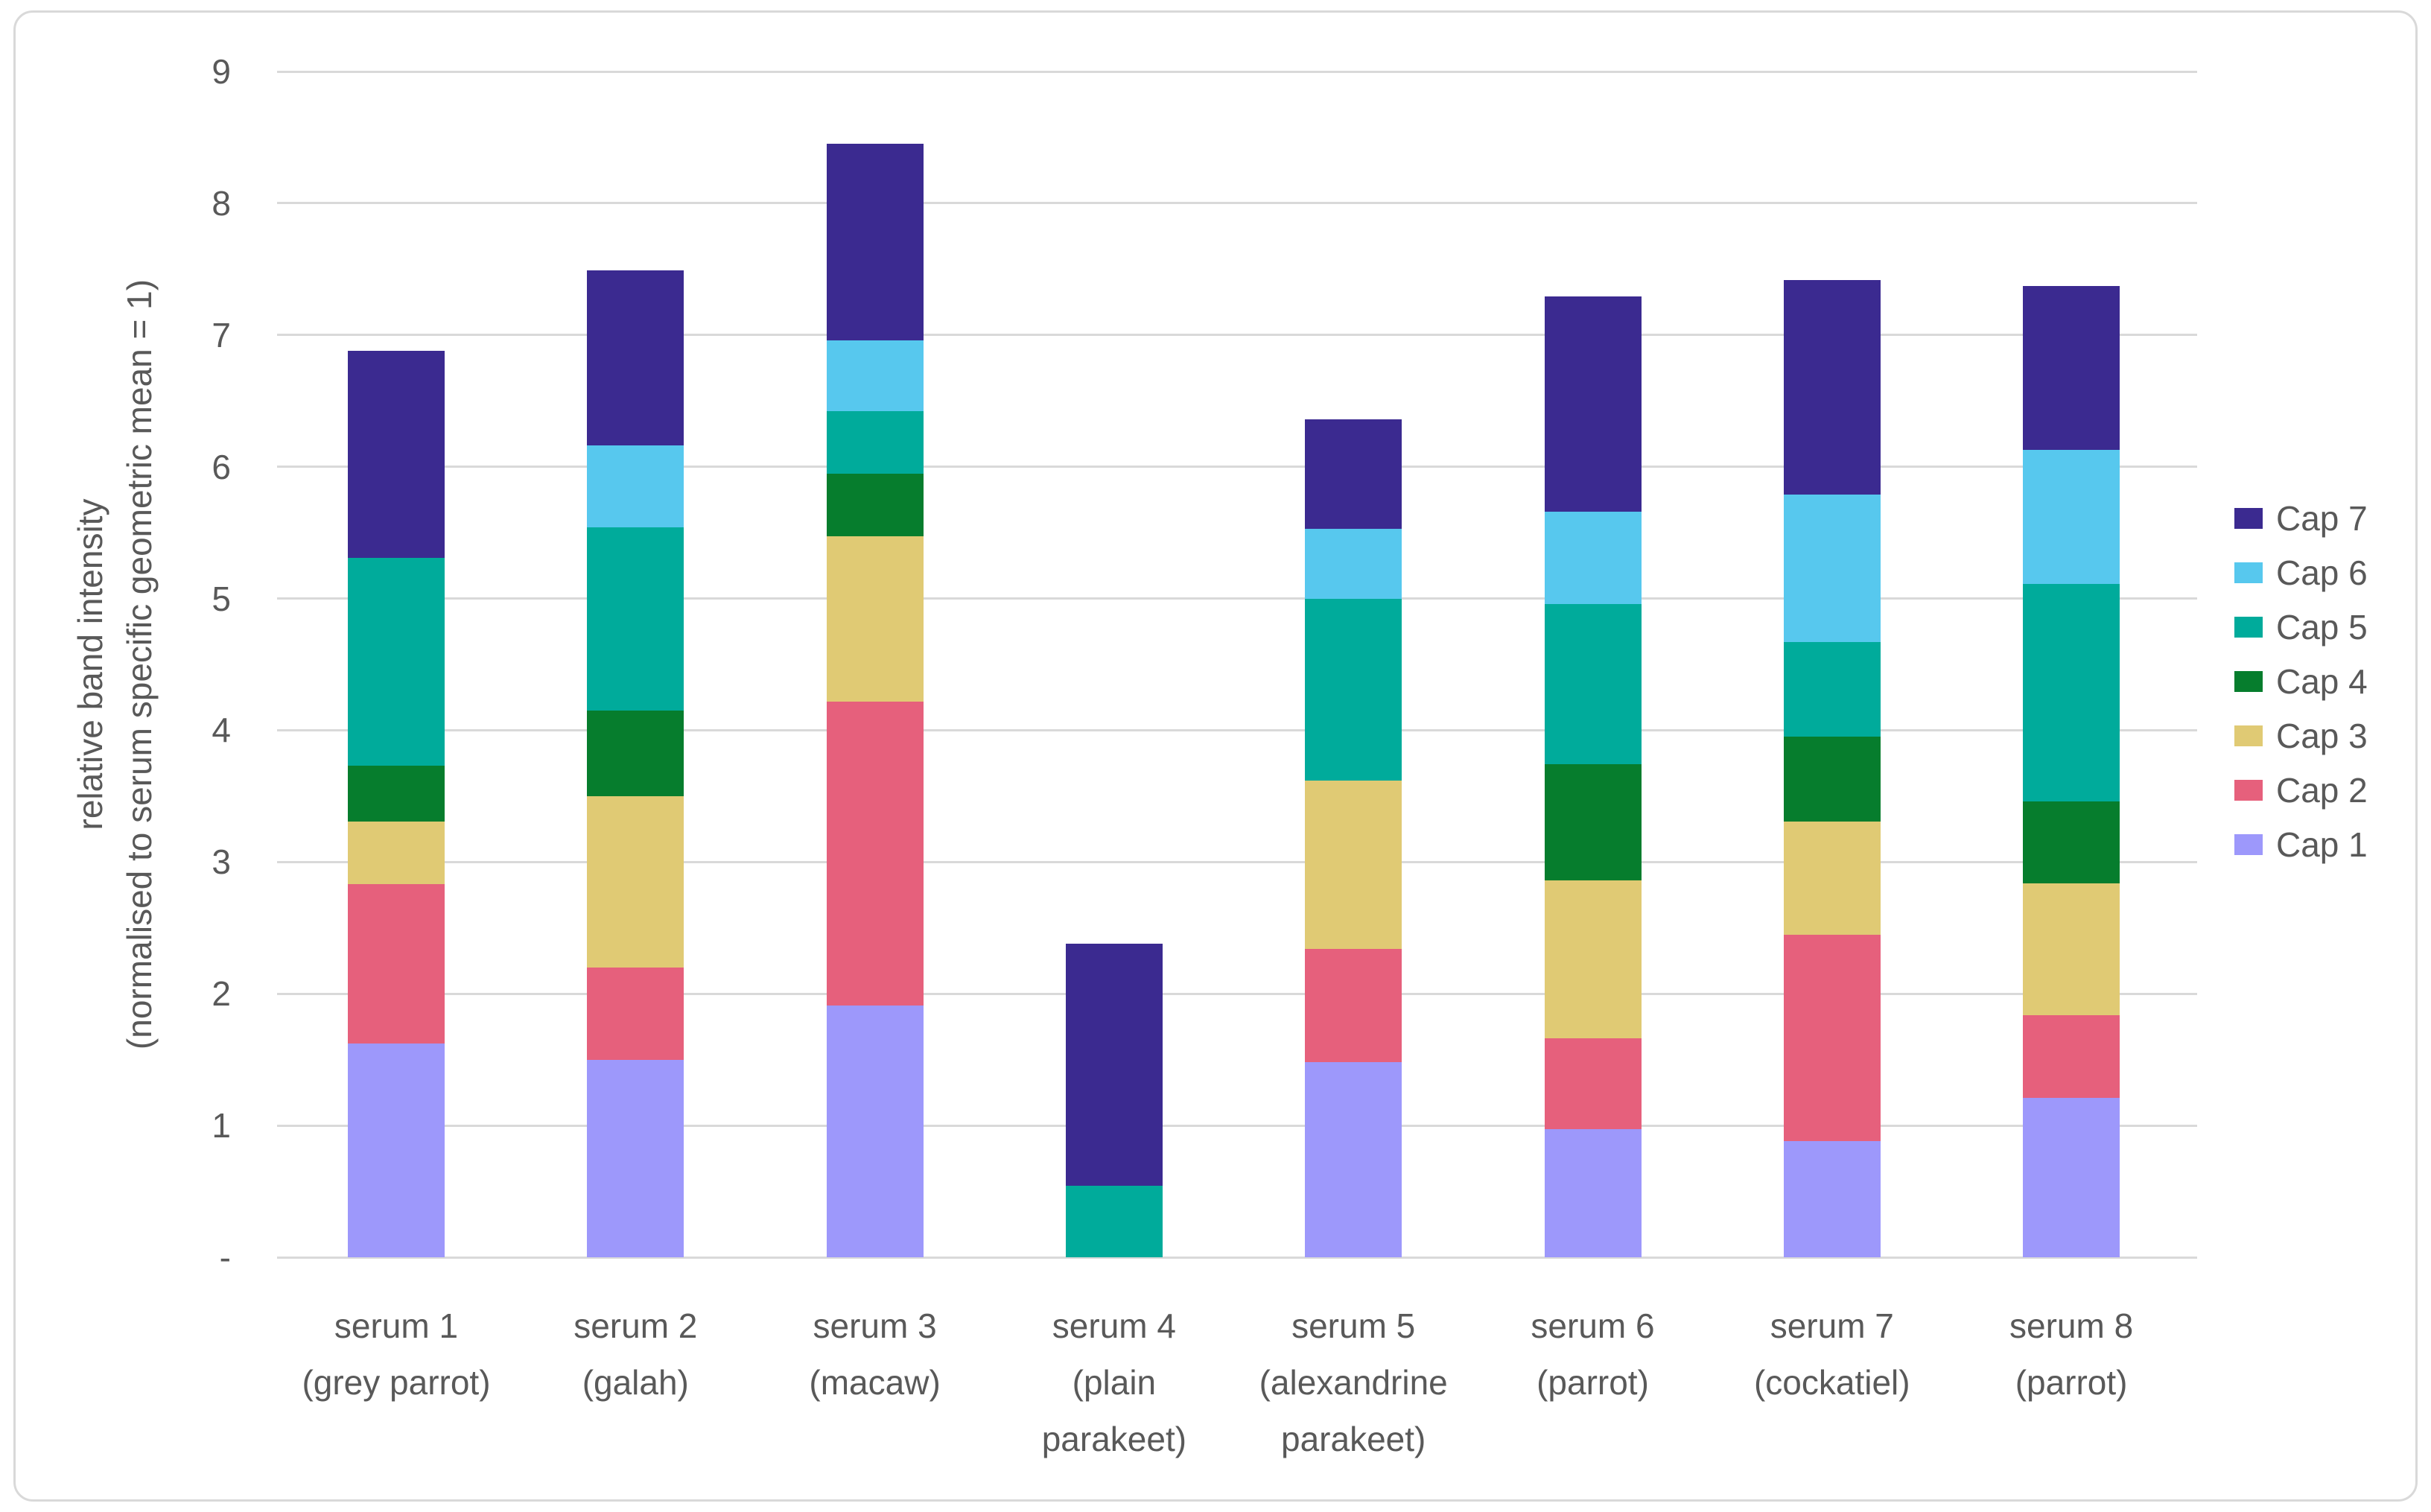  What do you see at coordinates (2322, 681) in the screenshot?
I see `legend-label-cap4: Cap 4` at bounding box center [2322, 681].